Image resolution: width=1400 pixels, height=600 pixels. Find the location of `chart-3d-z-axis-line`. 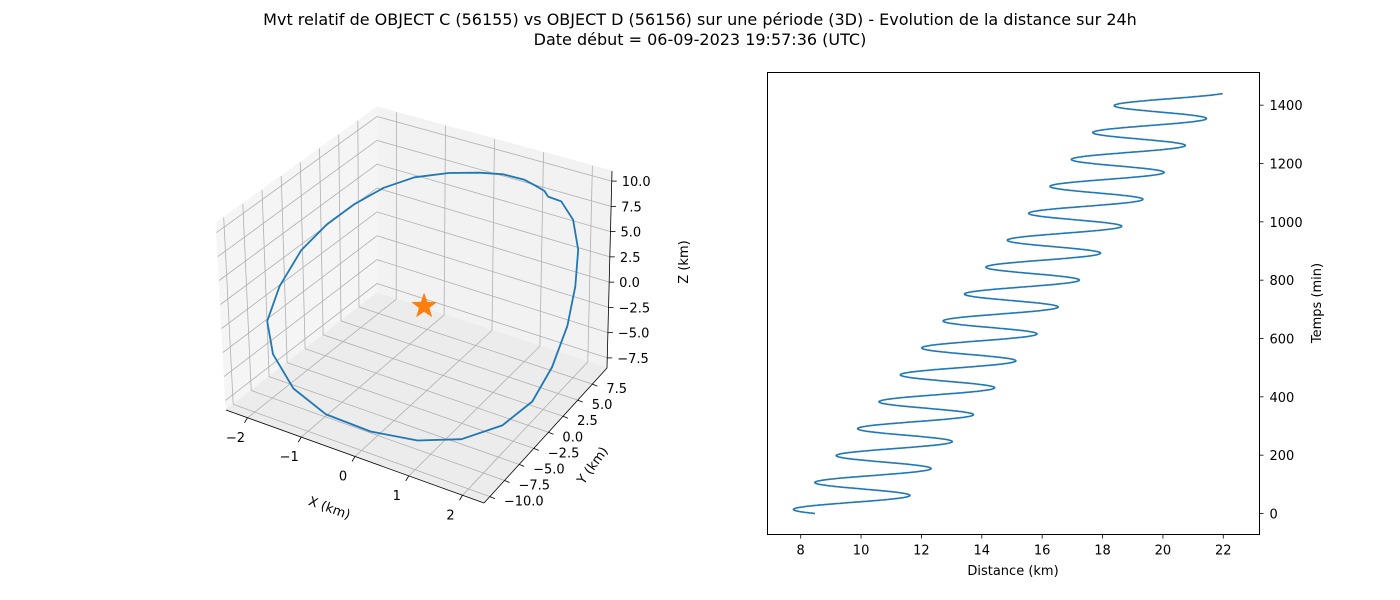

chart-3d-z-axis-line is located at coordinates (609, 269).